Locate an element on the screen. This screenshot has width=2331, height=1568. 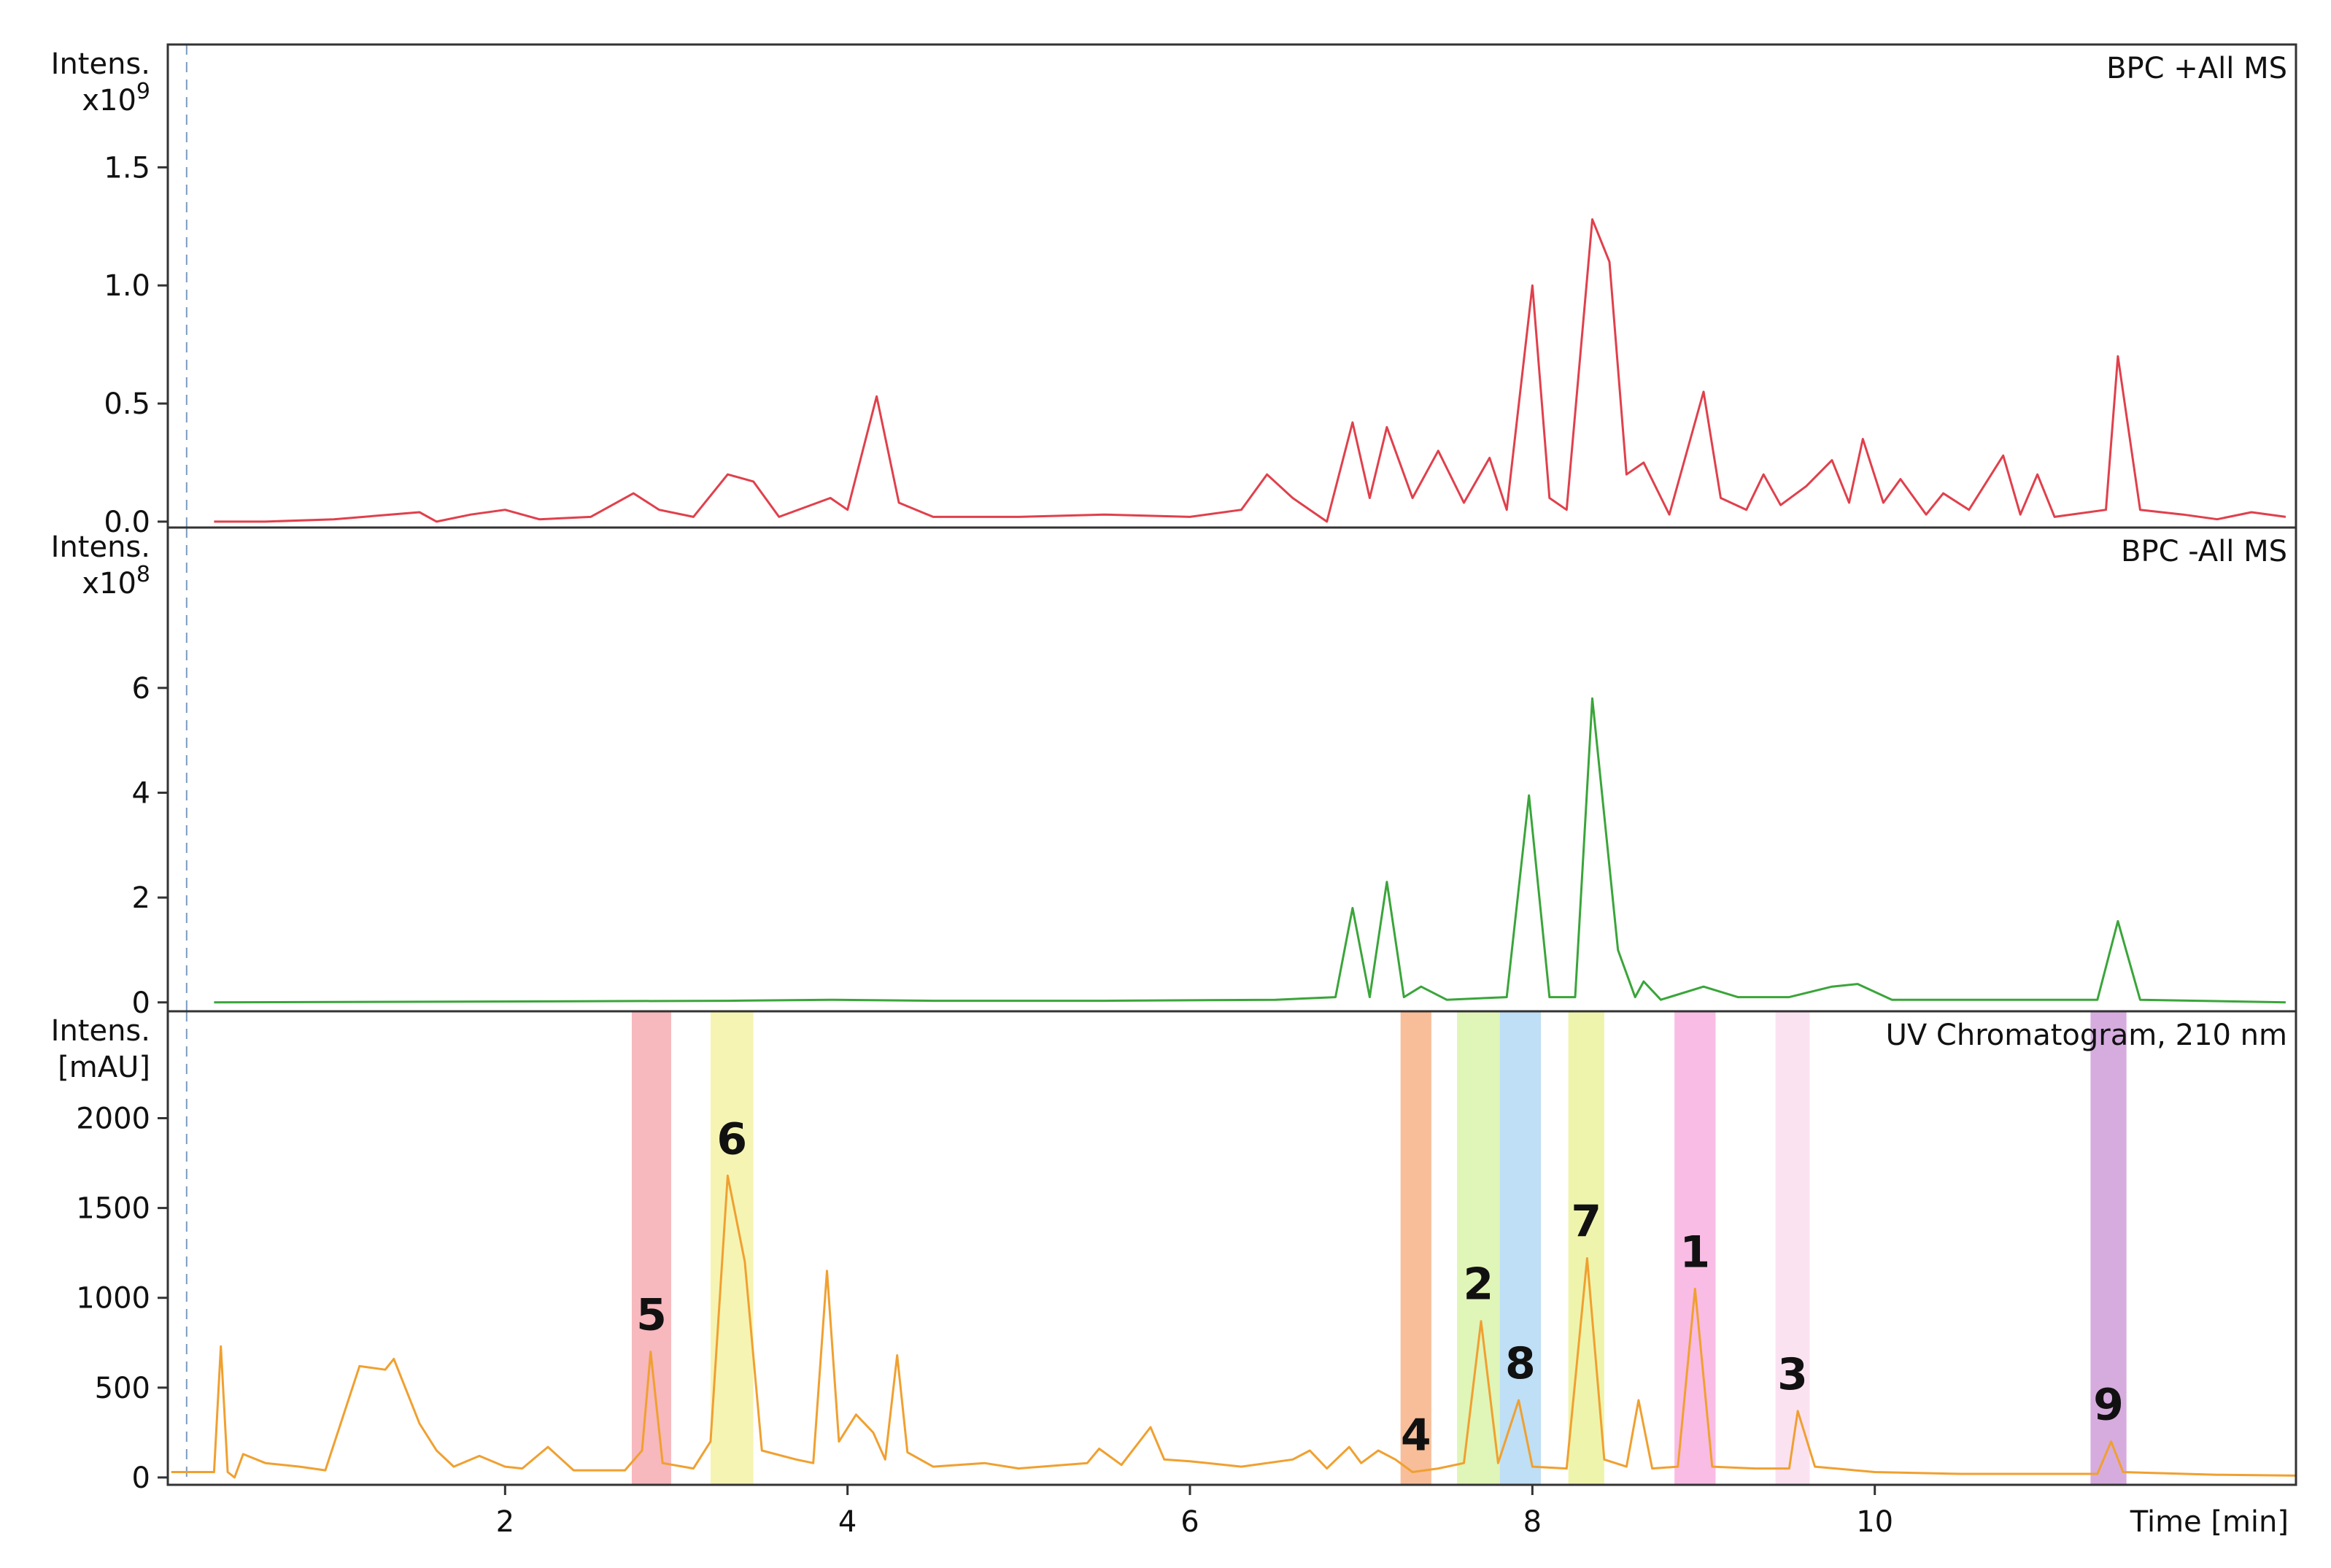
y-tick-label: 2 is located at coordinates (141, 898).